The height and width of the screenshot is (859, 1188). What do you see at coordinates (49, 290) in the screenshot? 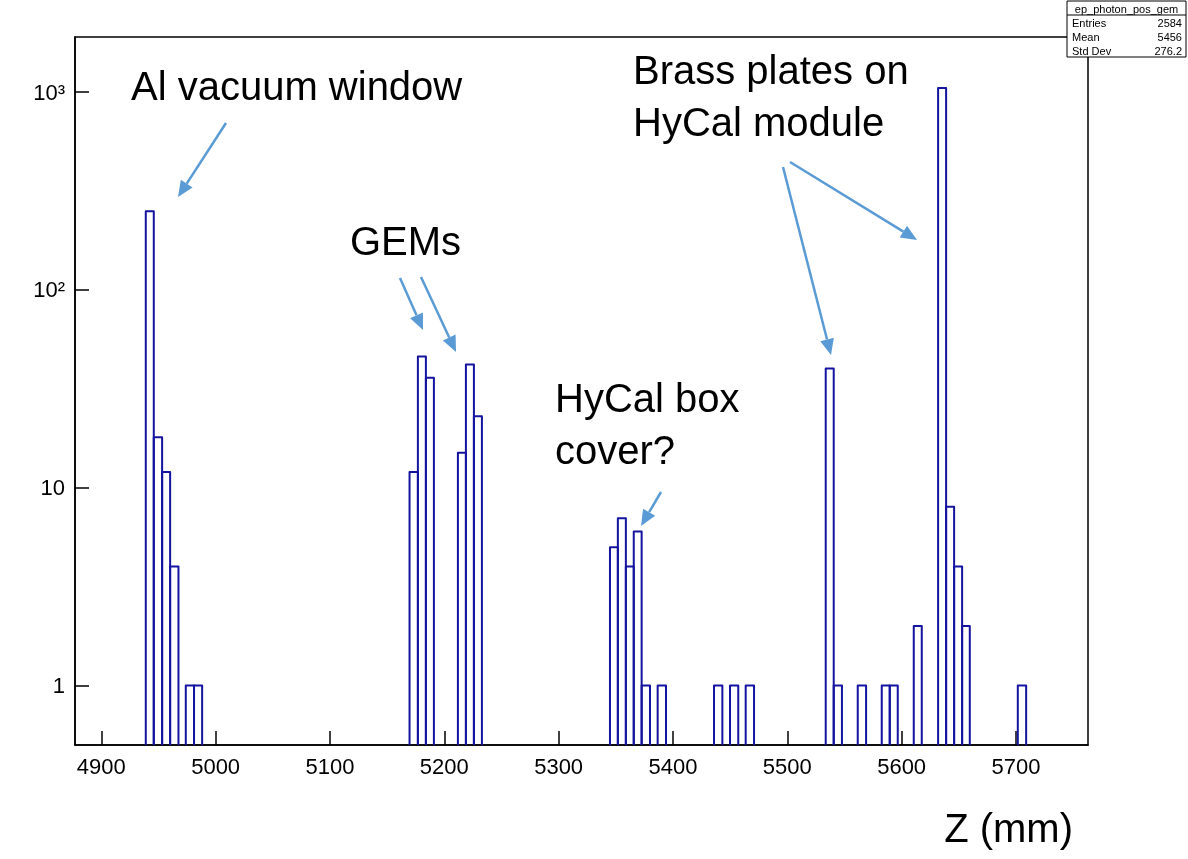
I see `y-tick-label: 10²` at bounding box center [49, 290].